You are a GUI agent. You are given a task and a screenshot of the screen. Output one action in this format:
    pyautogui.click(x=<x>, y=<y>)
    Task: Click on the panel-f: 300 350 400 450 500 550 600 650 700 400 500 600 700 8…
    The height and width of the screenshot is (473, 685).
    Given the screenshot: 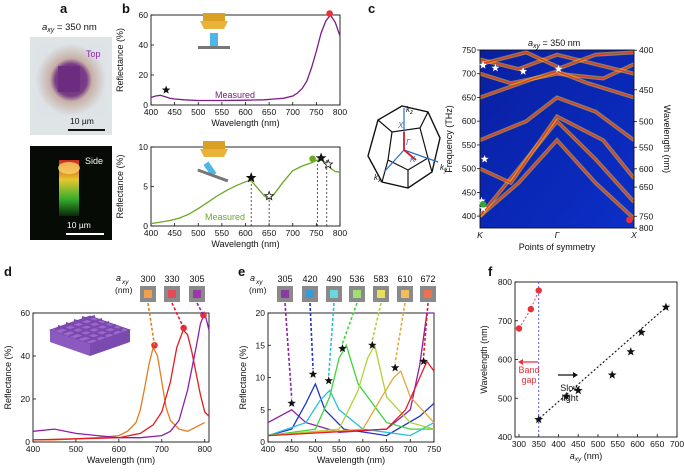 What is the action you would take?
    pyautogui.click(x=581, y=370)
    